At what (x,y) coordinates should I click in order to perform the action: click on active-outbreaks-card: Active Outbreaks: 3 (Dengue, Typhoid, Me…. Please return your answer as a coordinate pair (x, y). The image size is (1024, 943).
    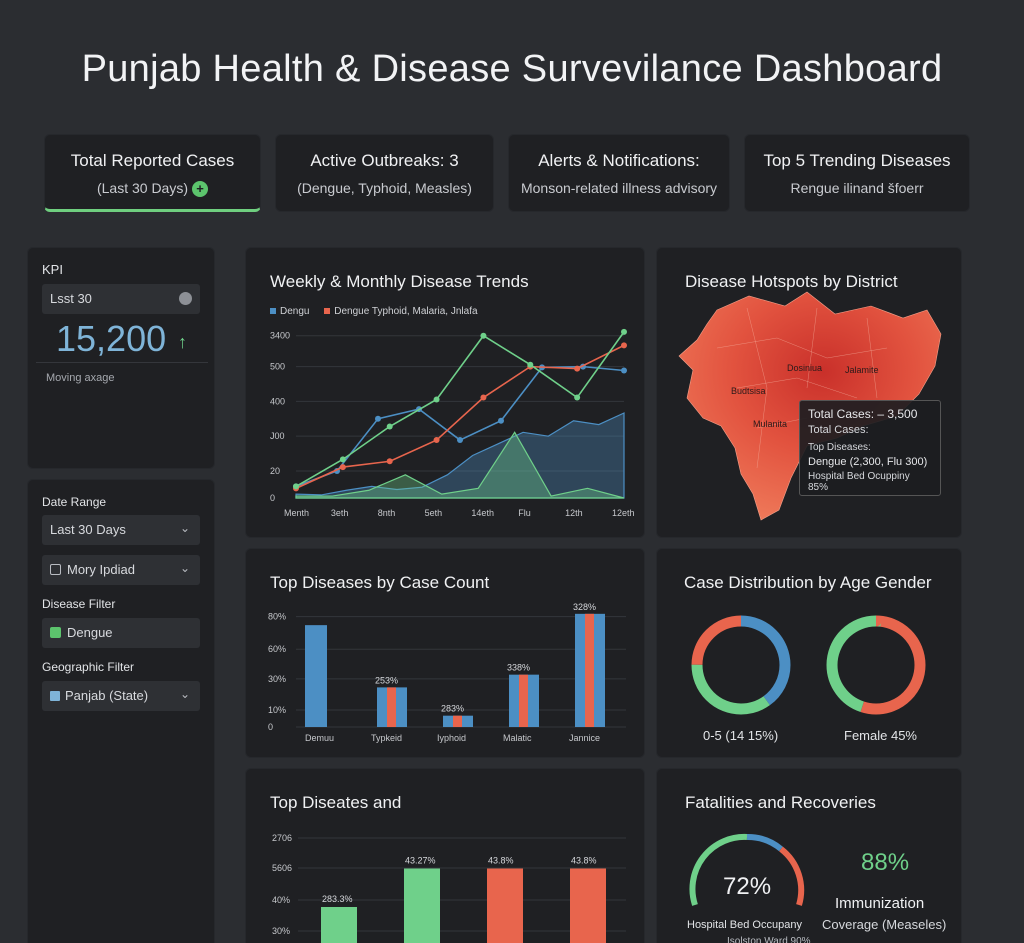
    Looking at the image, I should click on (384, 173).